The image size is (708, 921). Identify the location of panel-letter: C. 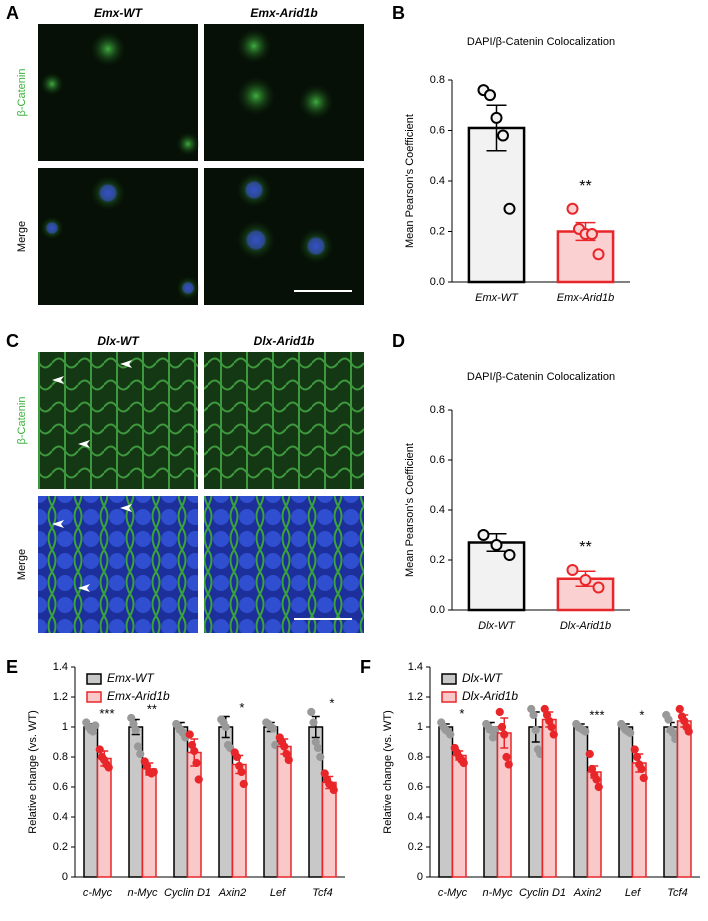
(12, 341).